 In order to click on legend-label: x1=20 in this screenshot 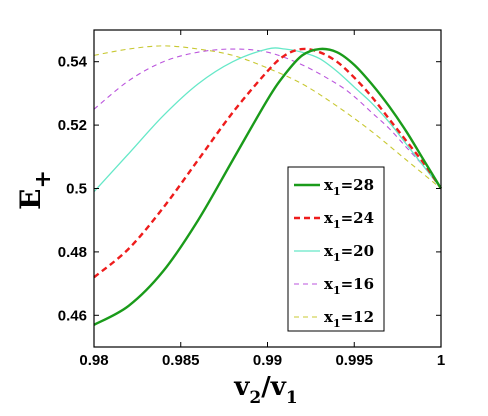, I will do `click(349, 253)`.